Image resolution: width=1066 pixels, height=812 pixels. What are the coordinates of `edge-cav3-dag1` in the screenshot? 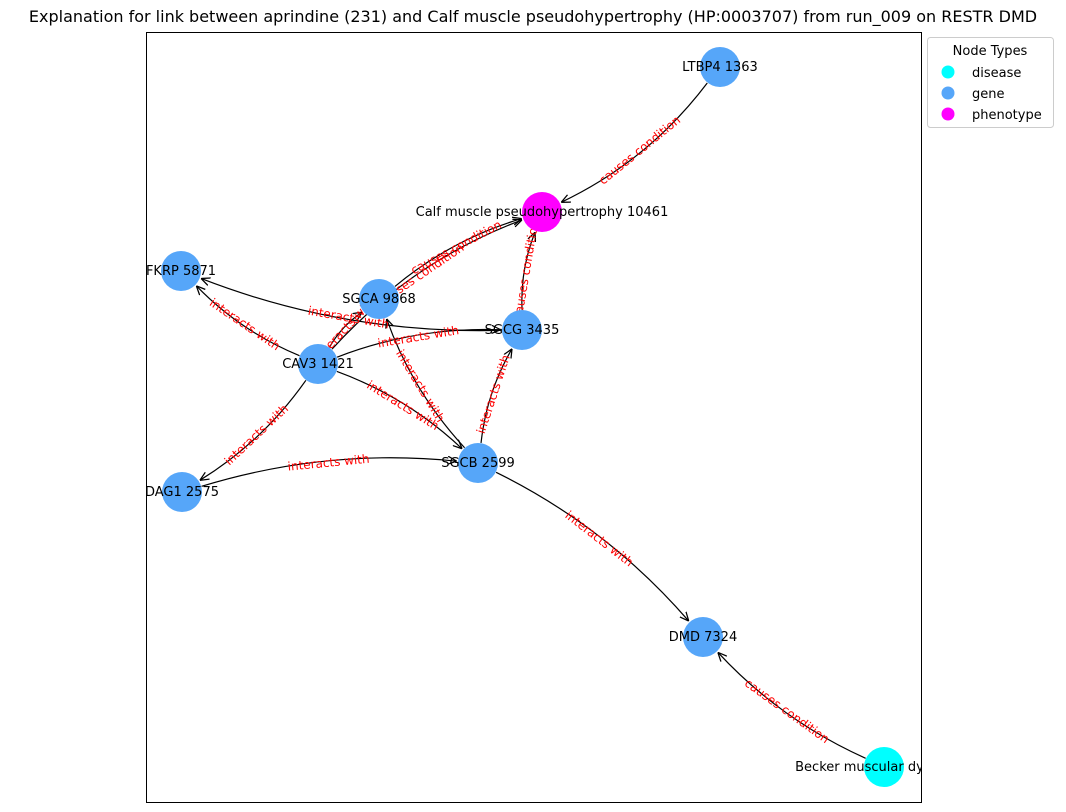 It's located at (253, 429).